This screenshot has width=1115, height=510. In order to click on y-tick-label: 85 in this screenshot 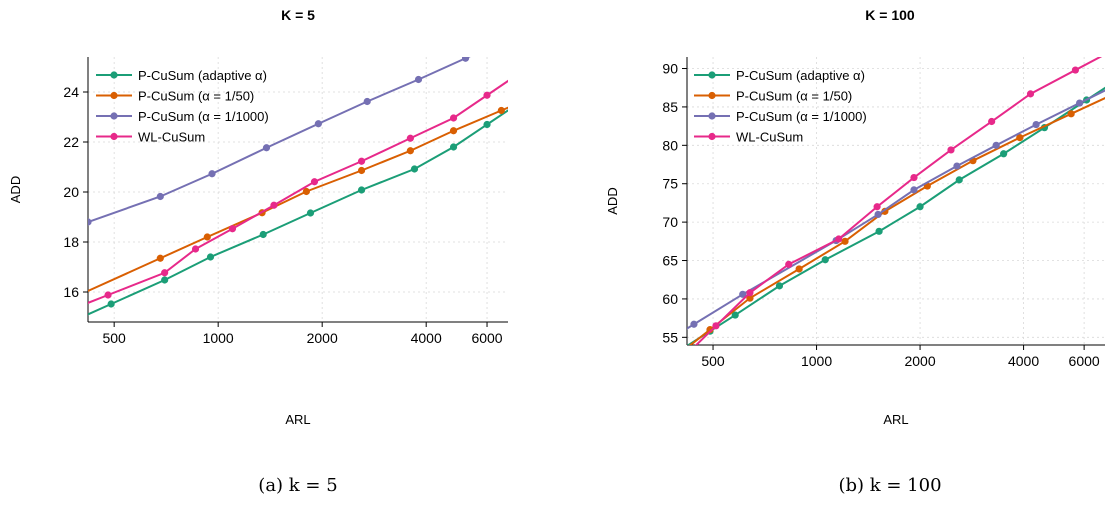, I will do `click(670, 107)`.